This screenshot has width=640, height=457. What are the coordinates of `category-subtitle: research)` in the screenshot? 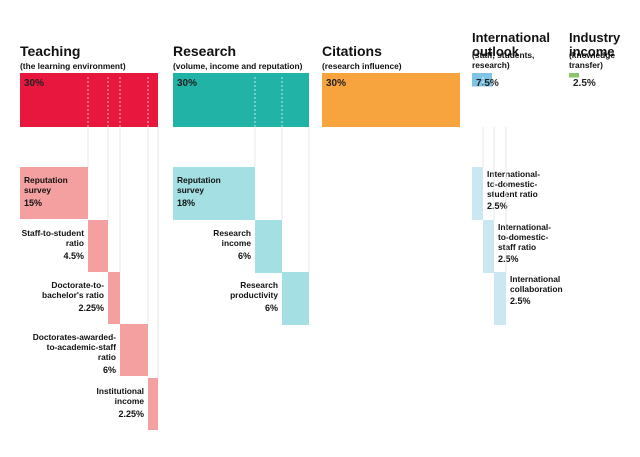 It's located at (491, 65).